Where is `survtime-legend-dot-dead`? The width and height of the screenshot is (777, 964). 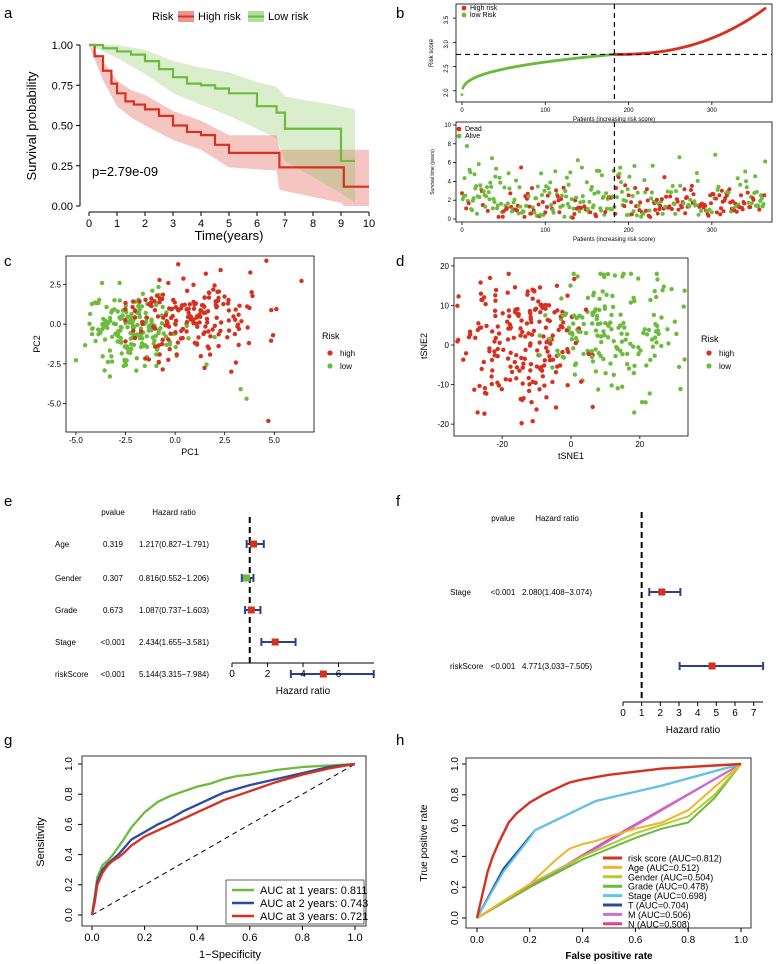 survtime-legend-dot-dead is located at coordinates (459, 129).